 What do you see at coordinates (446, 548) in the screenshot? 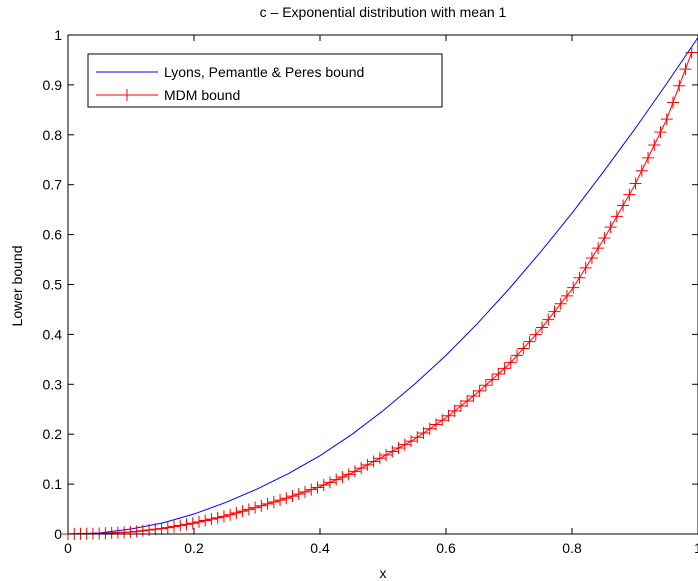
I see `x-tick-label: 0.6` at bounding box center [446, 548].